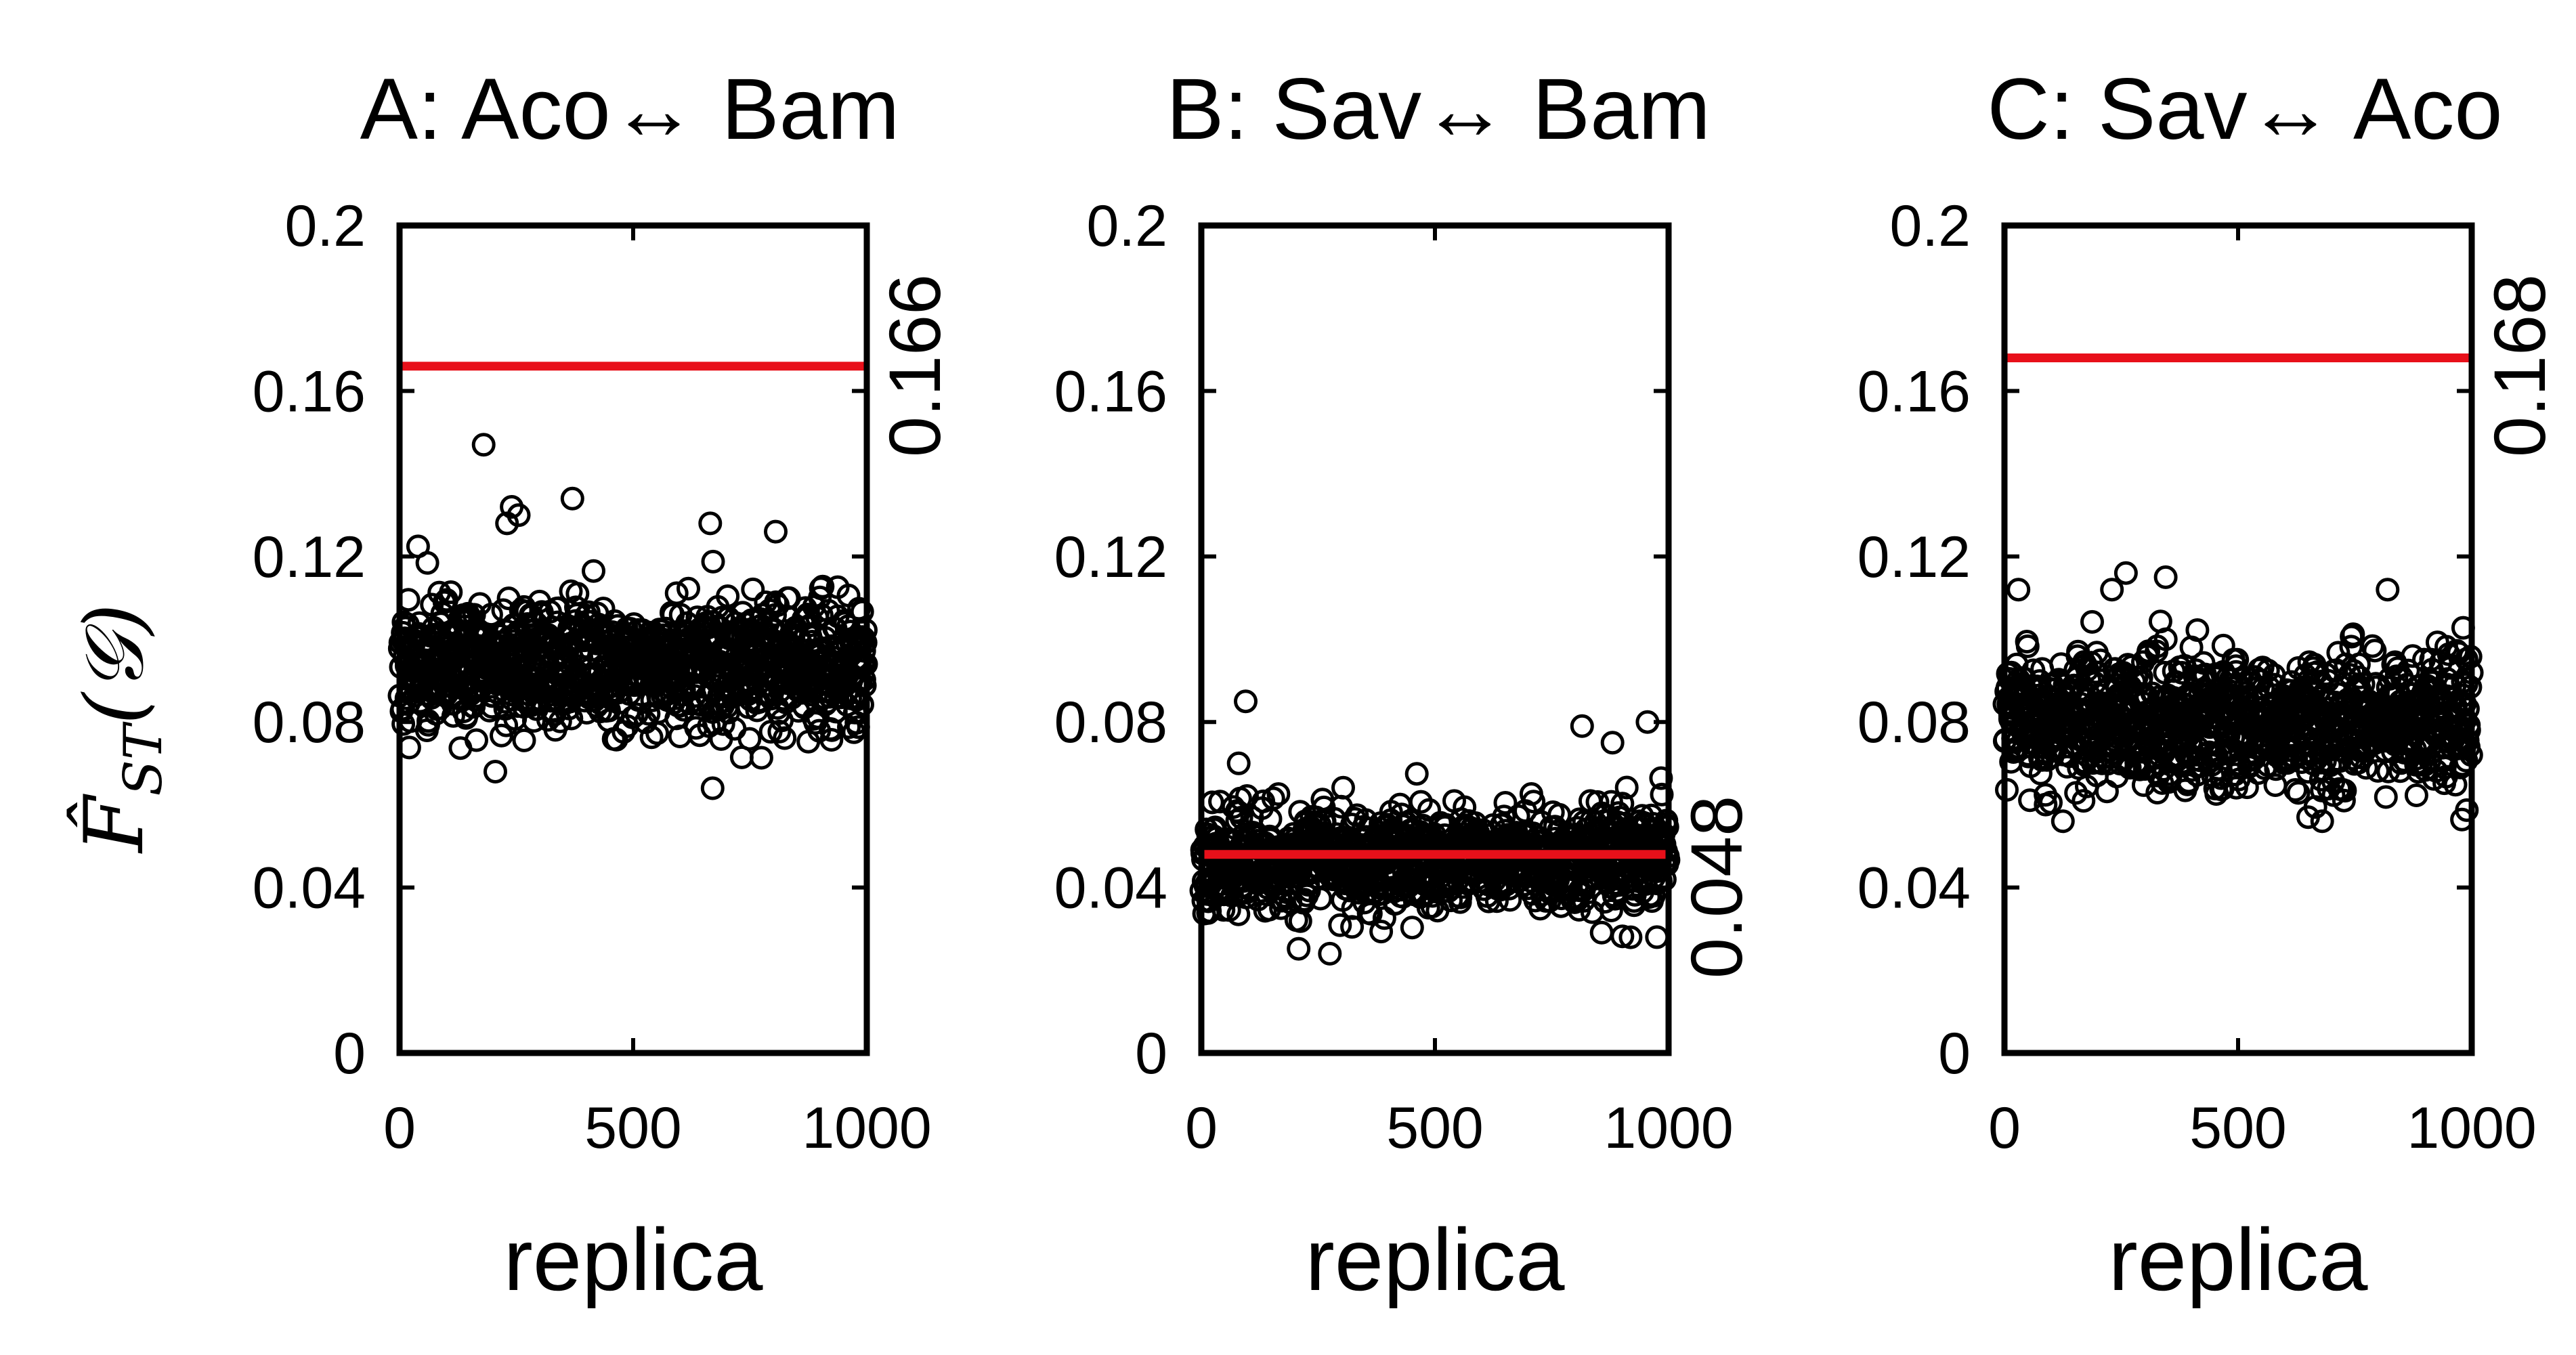  I want to click on panel-title: B: Sav↔ Bam, so click(1438, 109).